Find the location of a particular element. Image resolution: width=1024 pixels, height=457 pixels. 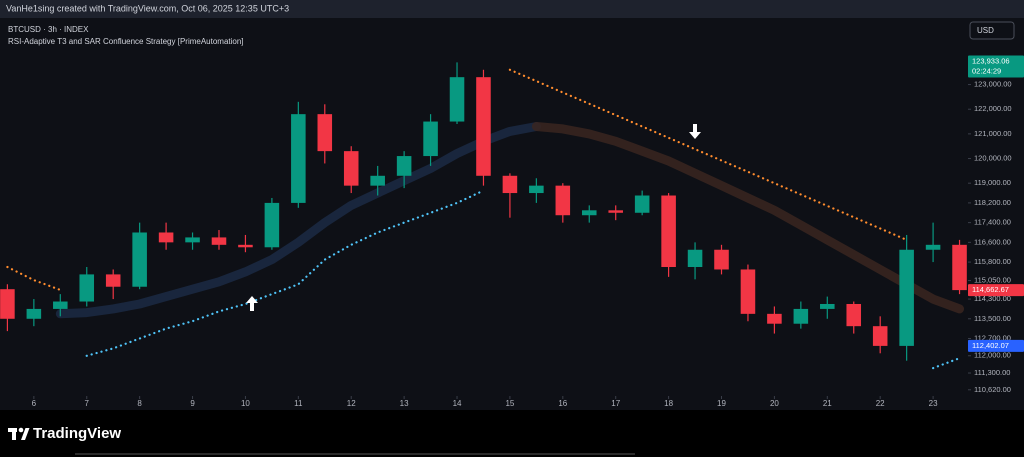

y-tick-label: 120,000.00 is located at coordinates (993, 158).